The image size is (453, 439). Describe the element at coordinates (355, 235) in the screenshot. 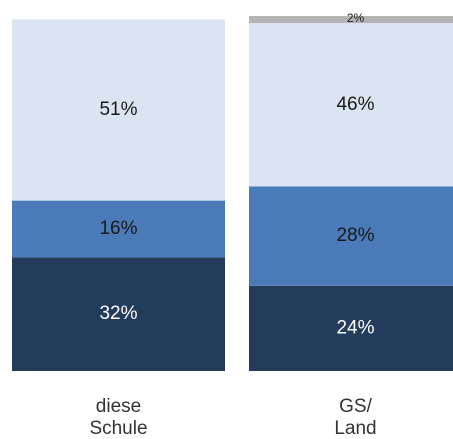

I see `data-label: 28%` at that location.